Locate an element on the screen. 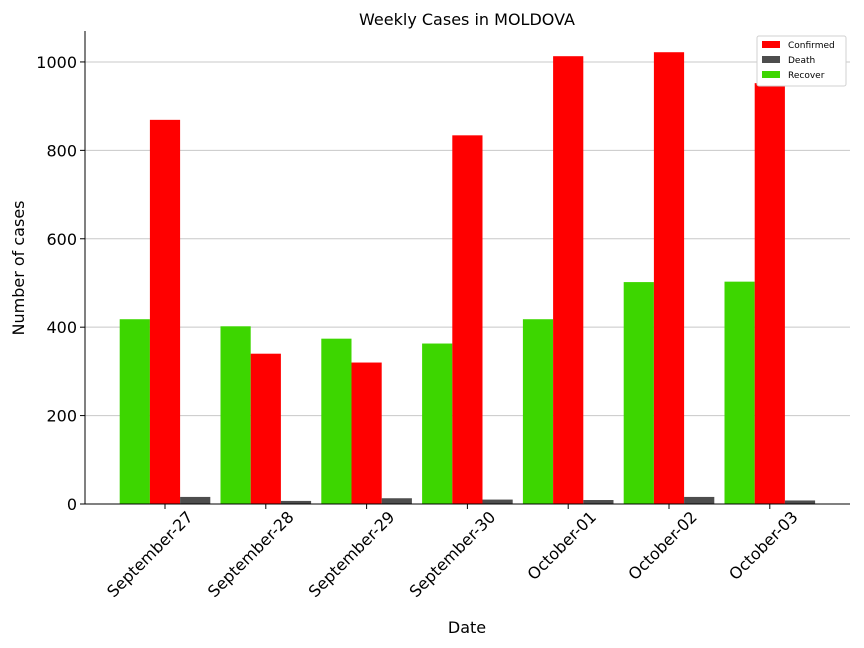  y-tick-label-0: 0 is located at coordinates (72, 504).